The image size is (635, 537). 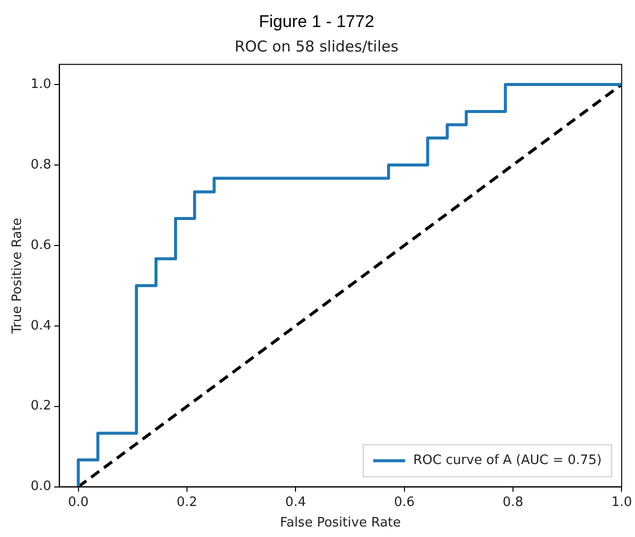 I want to click on chart-subtitle: ROC on 58 slides/tiles, so click(x=316, y=46).